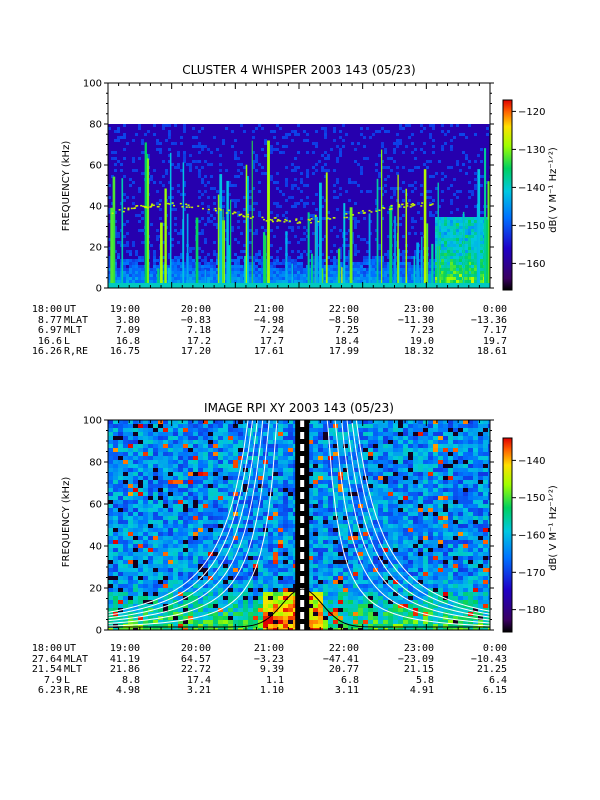  What do you see at coordinates (99, 289) in the screenshot?
I see `y-tick-label: 0` at bounding box center [99, 289].